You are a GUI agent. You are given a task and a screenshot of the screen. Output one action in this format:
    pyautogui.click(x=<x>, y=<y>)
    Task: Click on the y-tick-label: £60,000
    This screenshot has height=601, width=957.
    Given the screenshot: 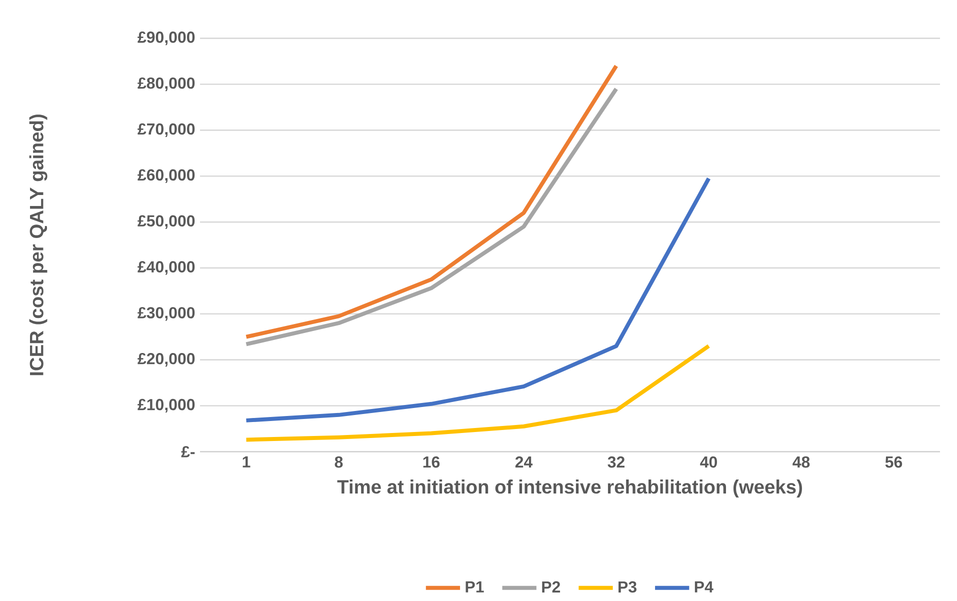 What is the action you would take?
    pyautogui.click(x=166, y=176)
    